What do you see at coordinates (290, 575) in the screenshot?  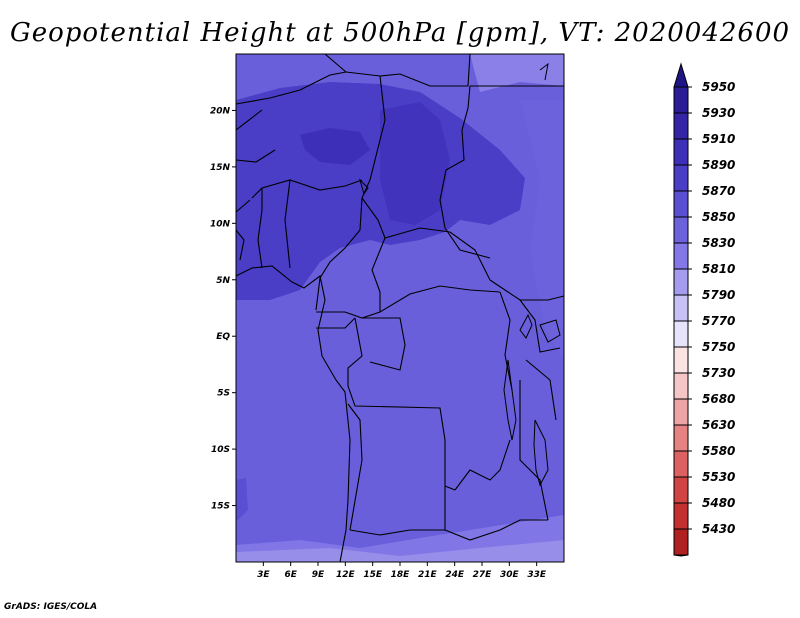 I see `lon-tick-label: 6E` at bounding box center [290, 575].